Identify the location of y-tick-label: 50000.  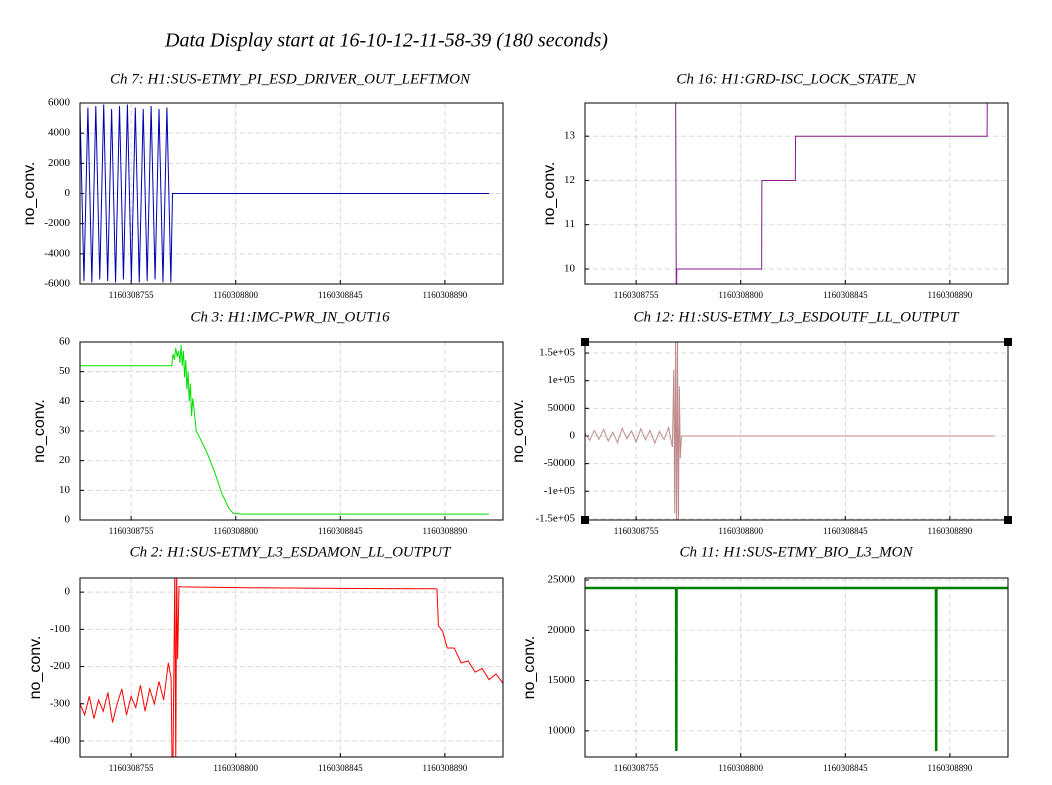
(562, 408).